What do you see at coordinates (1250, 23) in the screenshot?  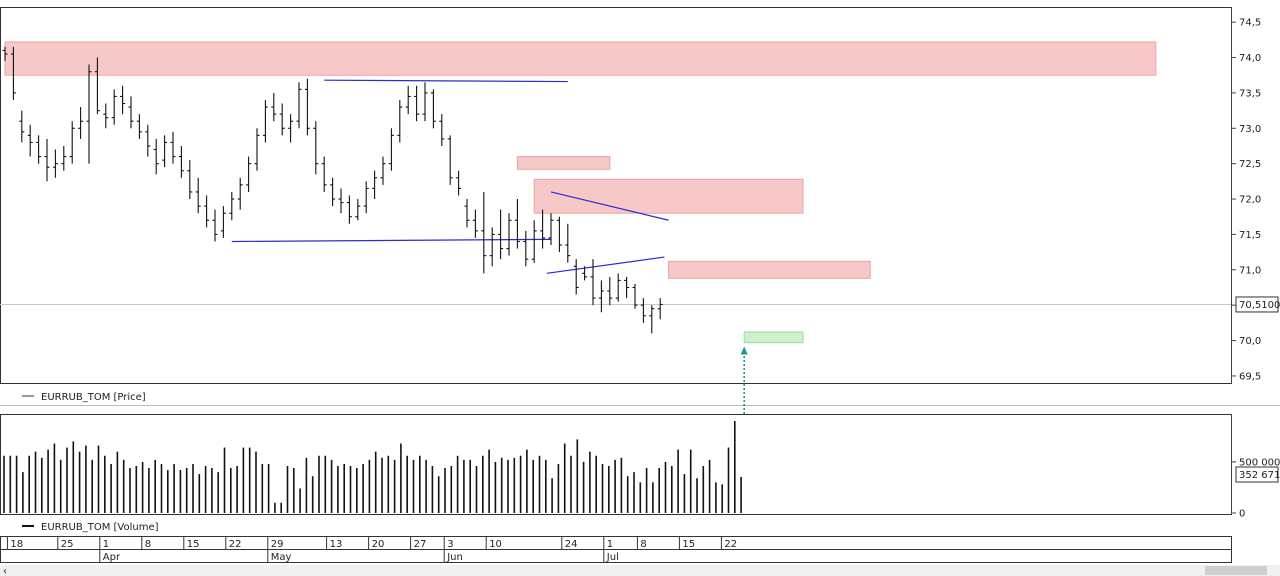 I see `price-tick-label: 74,5` at bounding box center [1250, 23].